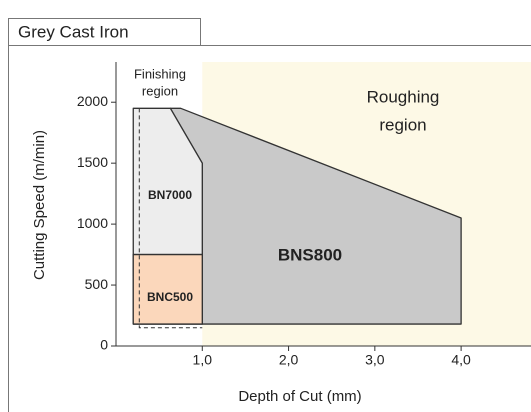  Describe the element at coordinates (170, 195) in the screenshot. I see `region-label: BN7000` at that location.